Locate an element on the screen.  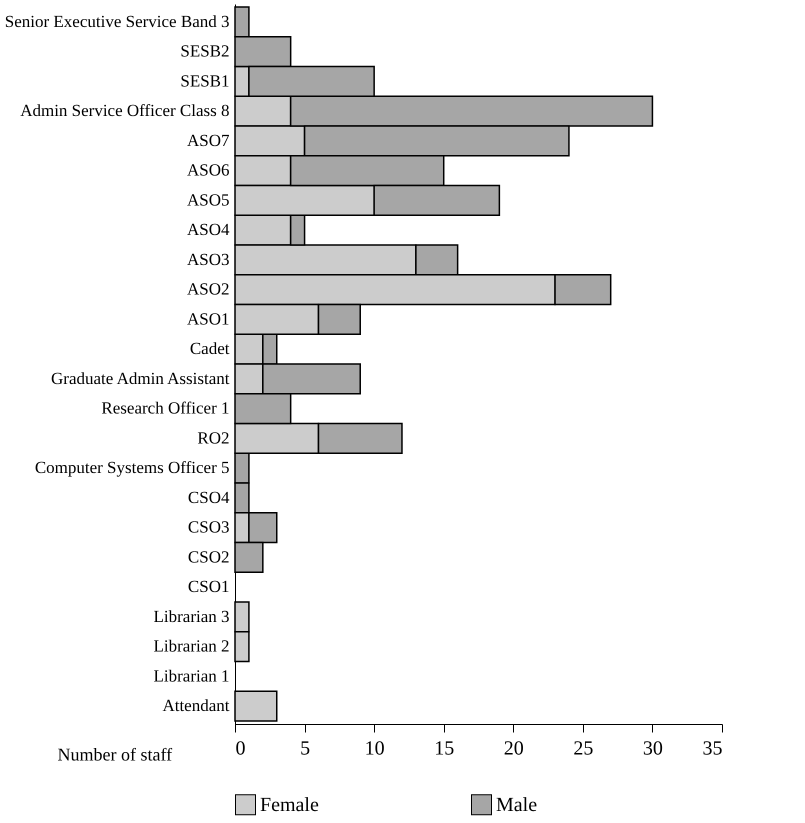
y-tick-label: CSO1 is located at coordinates (209, 586).